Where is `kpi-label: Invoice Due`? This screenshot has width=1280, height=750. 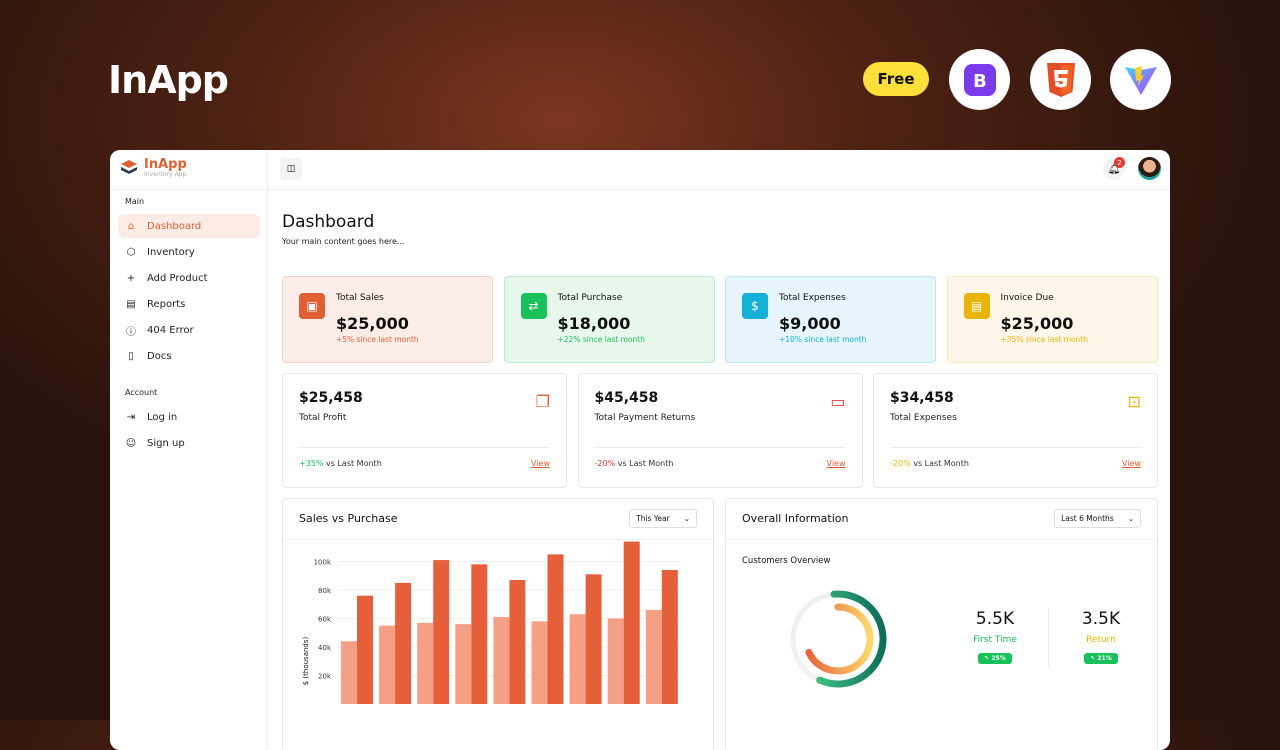
kpi-label: Invoice Due is located at coordinates (1027, 298).